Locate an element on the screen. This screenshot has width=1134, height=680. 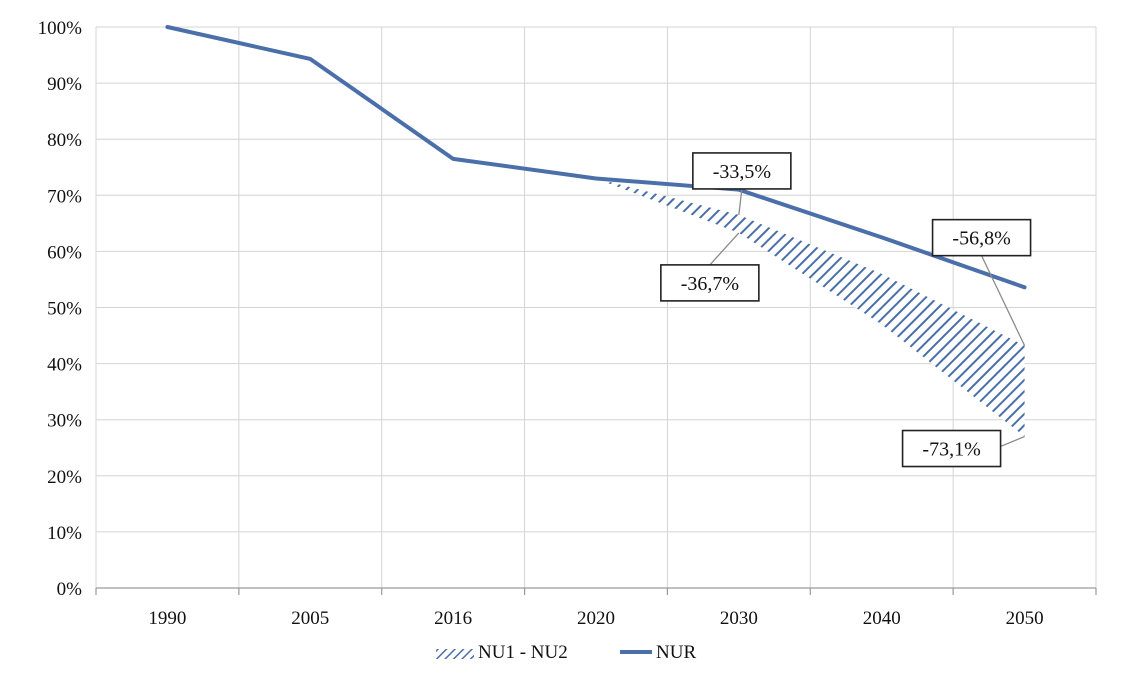
y-tick-label: 100% is located at coordinates (60, 28).